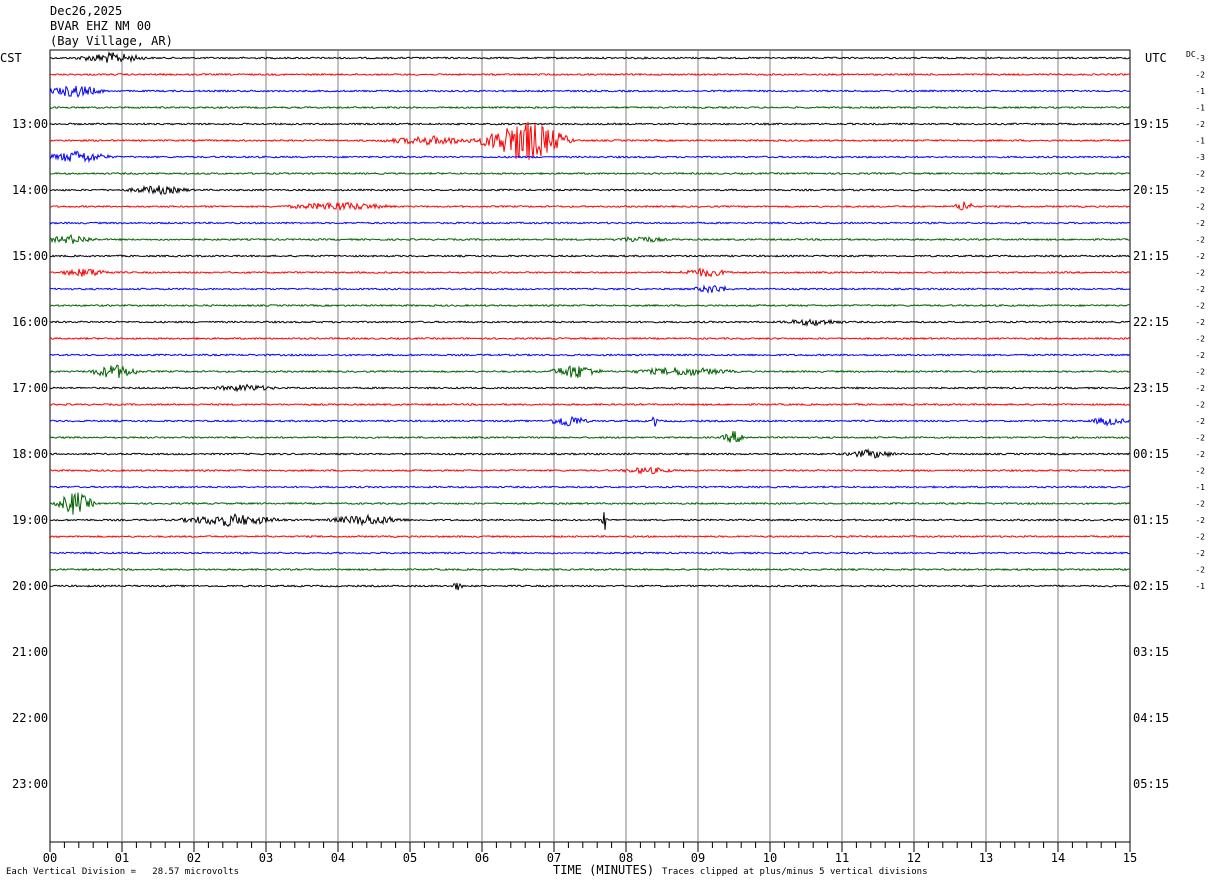 This screenshot has height=886, width=1210. Describe the element at coordinates (50, 858) in the screenshot. I see `x-tick-label: 00` at that location.